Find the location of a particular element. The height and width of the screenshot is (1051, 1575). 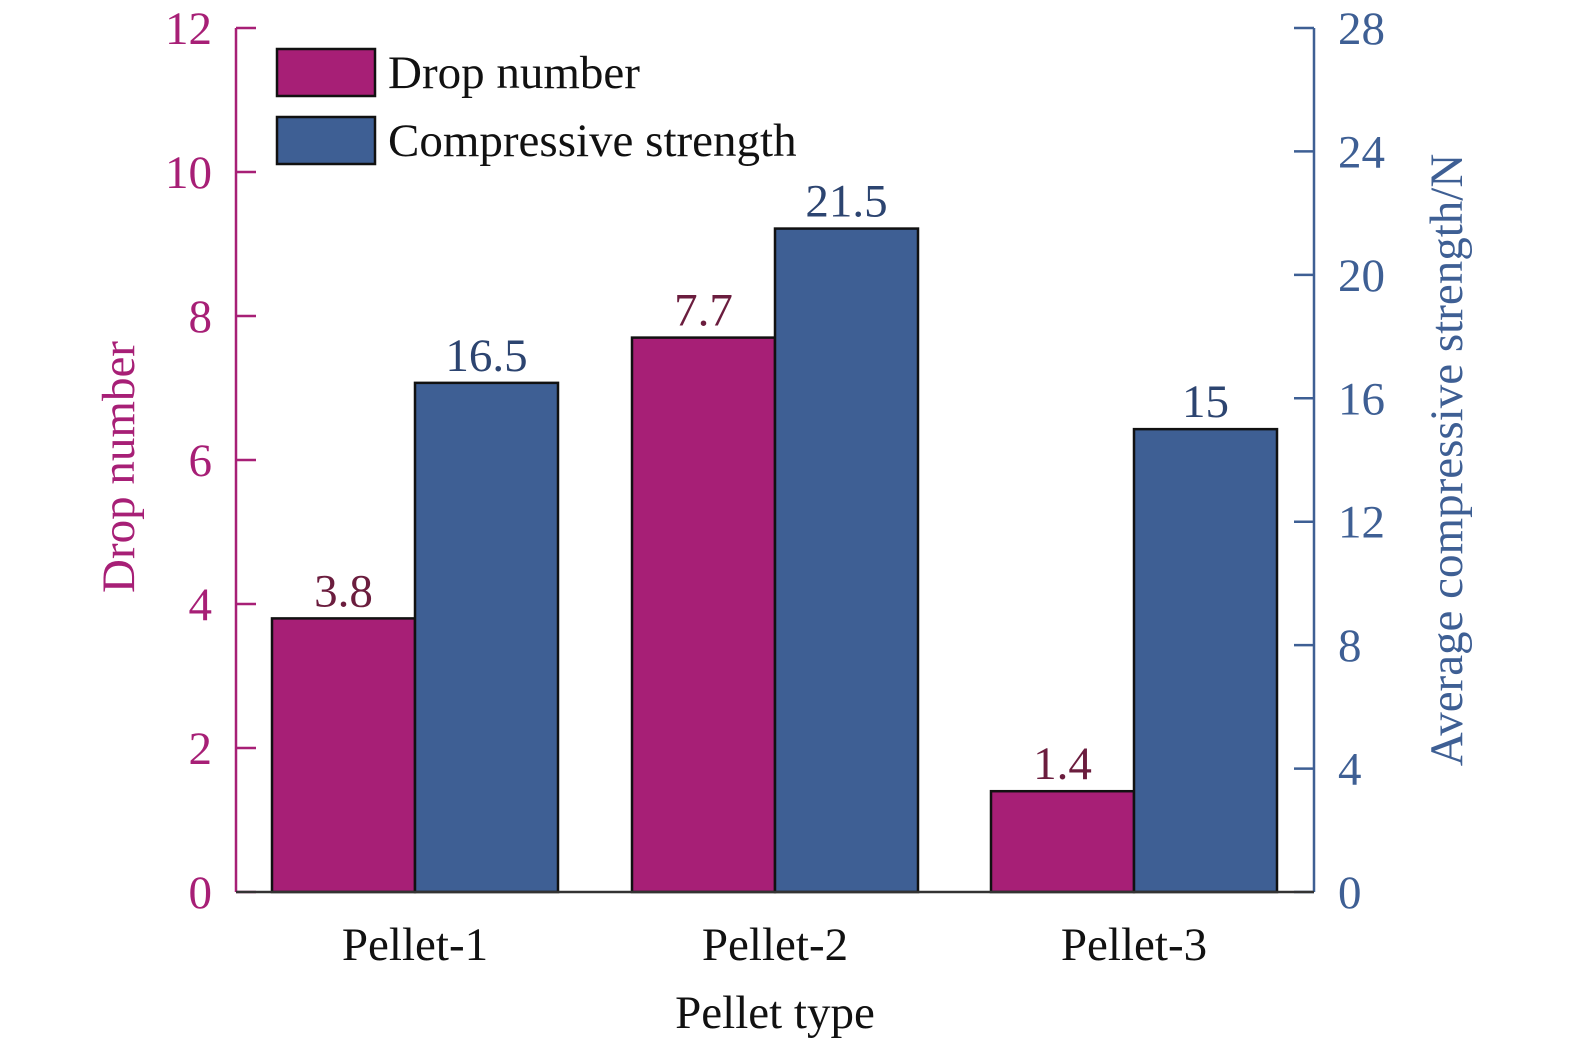

value-label: 21.5 is located at coordinates (846, 202).